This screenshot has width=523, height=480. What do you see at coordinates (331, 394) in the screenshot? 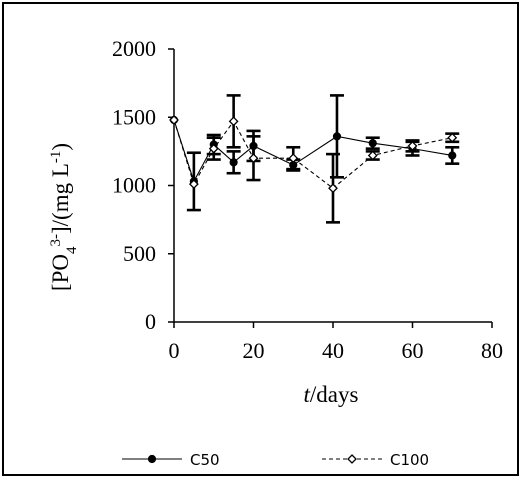
I see `x-axis-label: t/days` at bounding box center [331, 394].